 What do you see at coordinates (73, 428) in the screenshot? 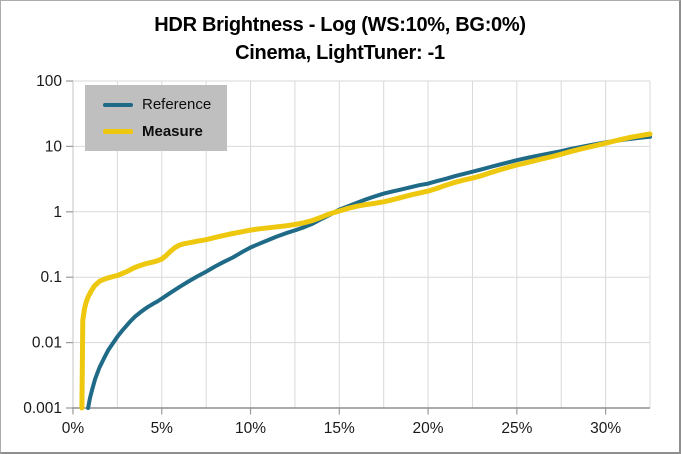
I see `x-tick-label: 0%` at bounding box center [73, 428].